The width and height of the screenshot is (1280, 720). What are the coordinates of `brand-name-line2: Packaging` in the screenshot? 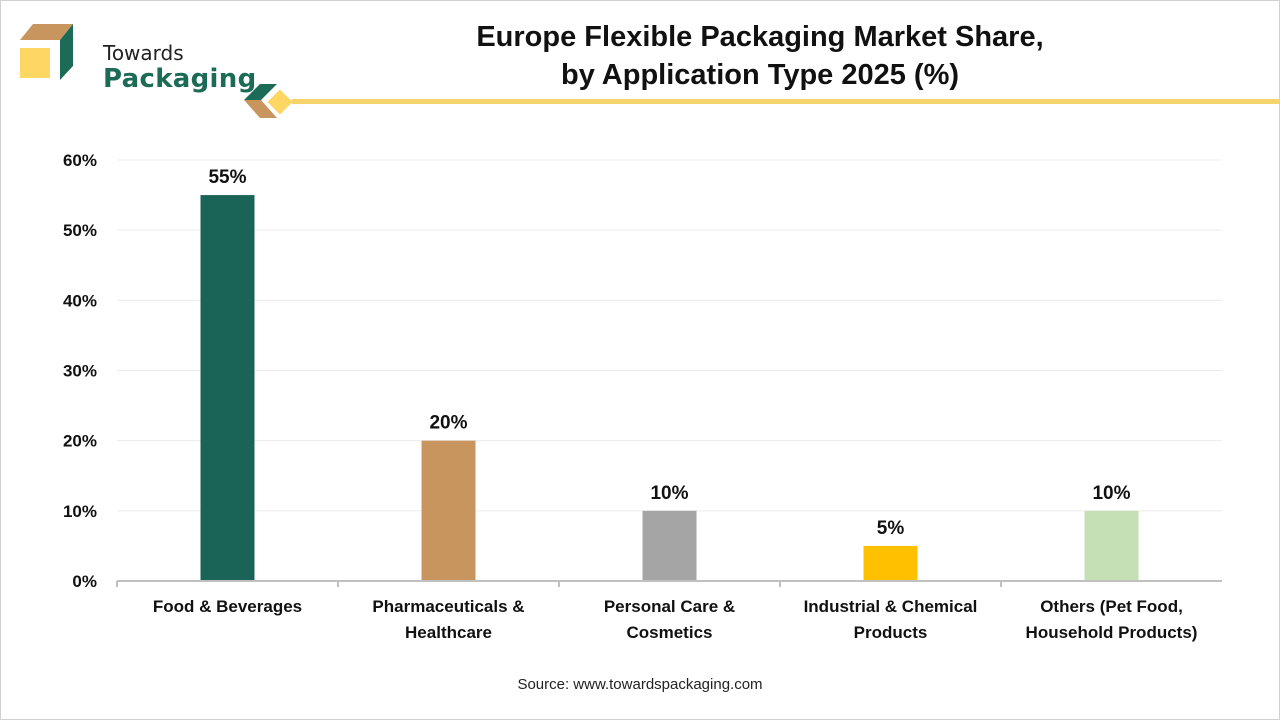 It's located at (180, 79).